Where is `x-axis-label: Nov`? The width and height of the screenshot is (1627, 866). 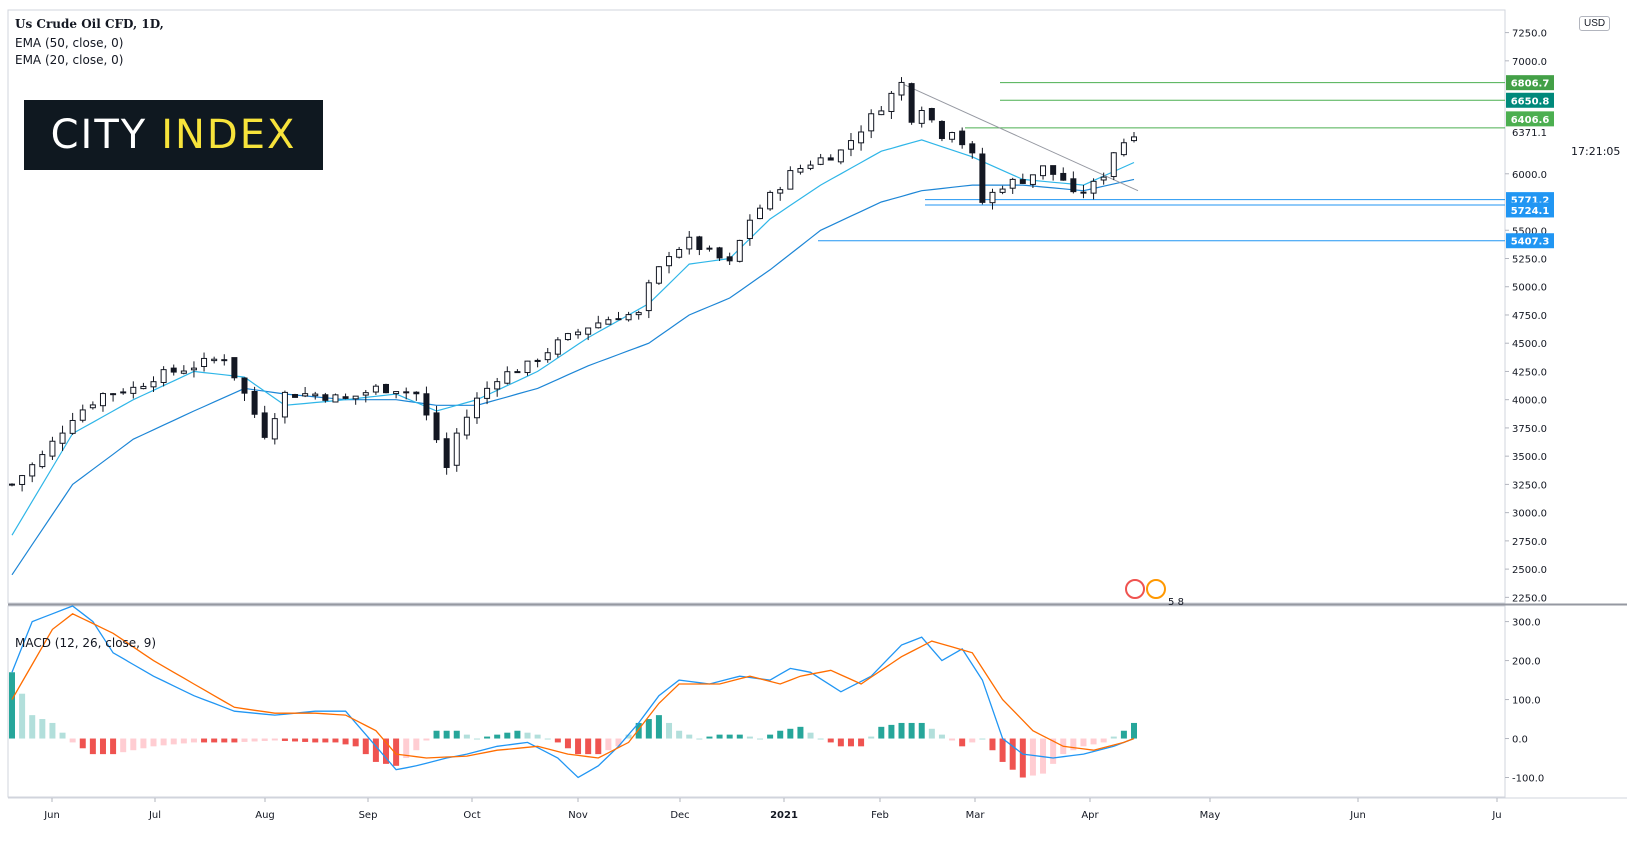
x-axis-label: Nov is located at coordinates (578, 815).